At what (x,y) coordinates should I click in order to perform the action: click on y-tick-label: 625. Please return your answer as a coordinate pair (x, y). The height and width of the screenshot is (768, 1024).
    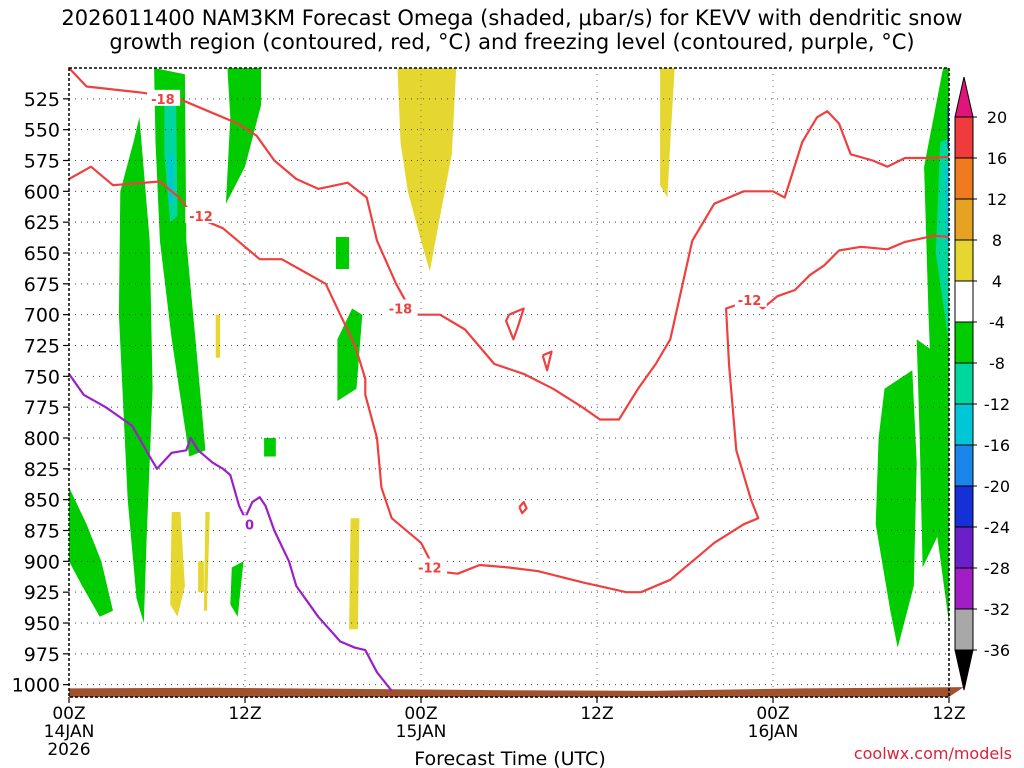
    Looking at the image, I should click on (42, 223).